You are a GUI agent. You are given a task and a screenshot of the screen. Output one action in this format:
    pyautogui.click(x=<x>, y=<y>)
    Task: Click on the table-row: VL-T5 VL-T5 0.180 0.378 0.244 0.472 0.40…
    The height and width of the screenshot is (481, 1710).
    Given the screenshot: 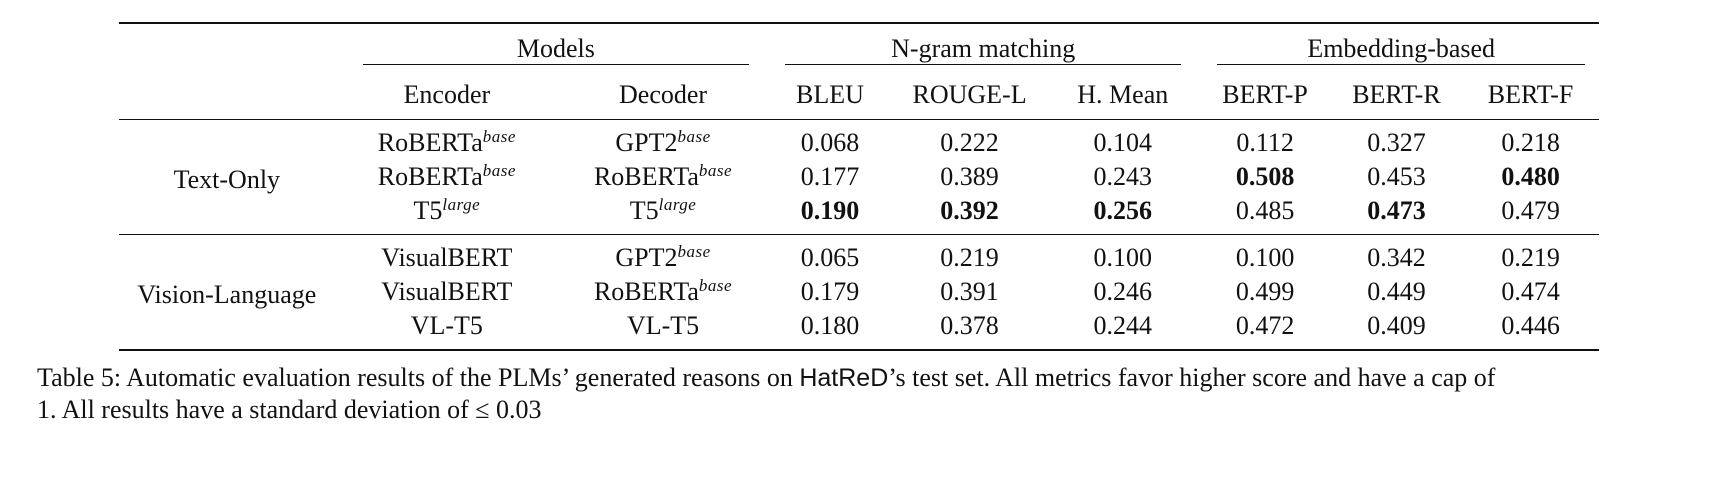 What is the action you would take?
    pyautogui.click(x=859, y=329)
    